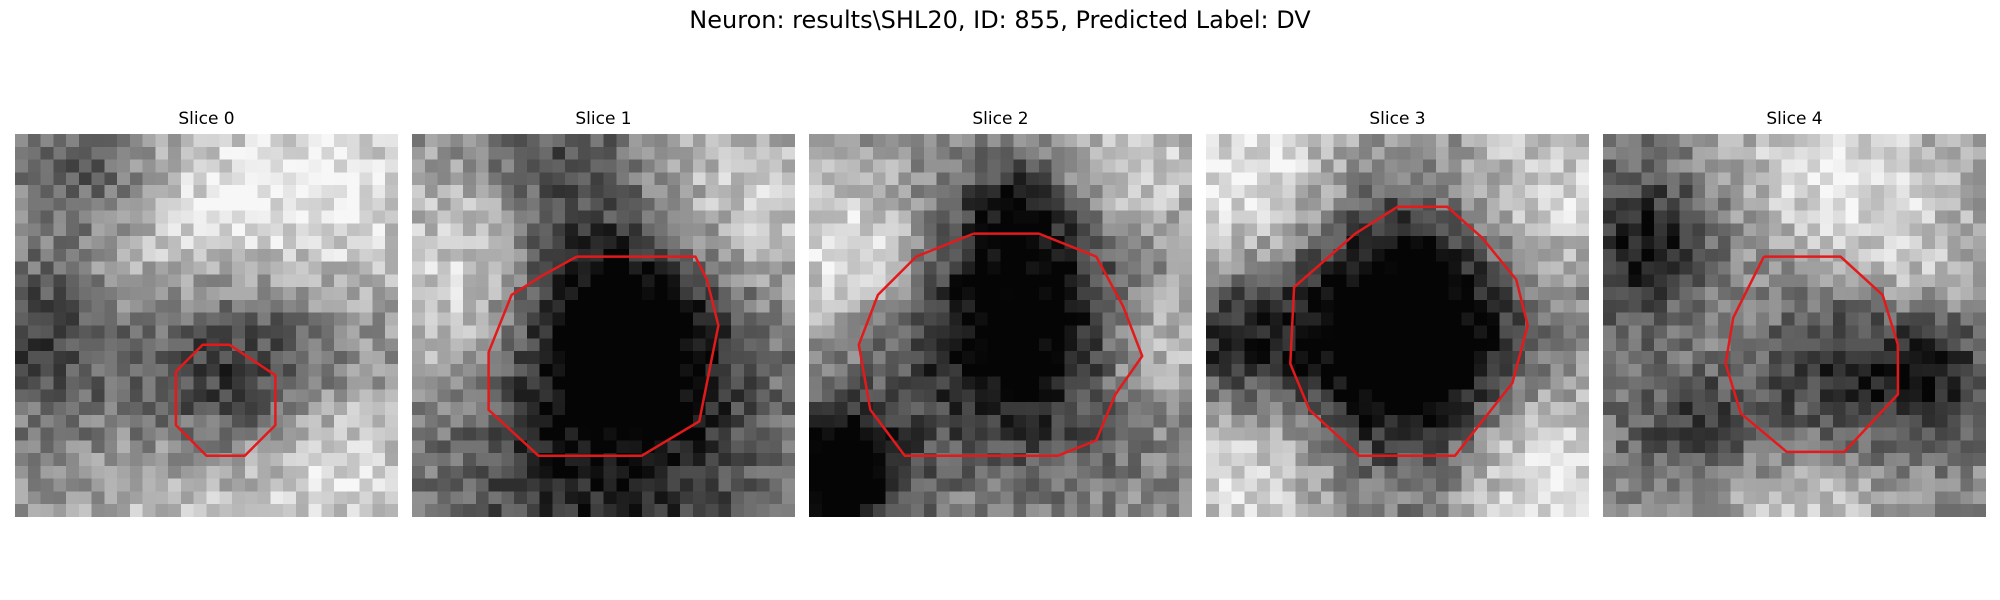  I want to click on slice-panel: Slice 1, so click(603, 311).